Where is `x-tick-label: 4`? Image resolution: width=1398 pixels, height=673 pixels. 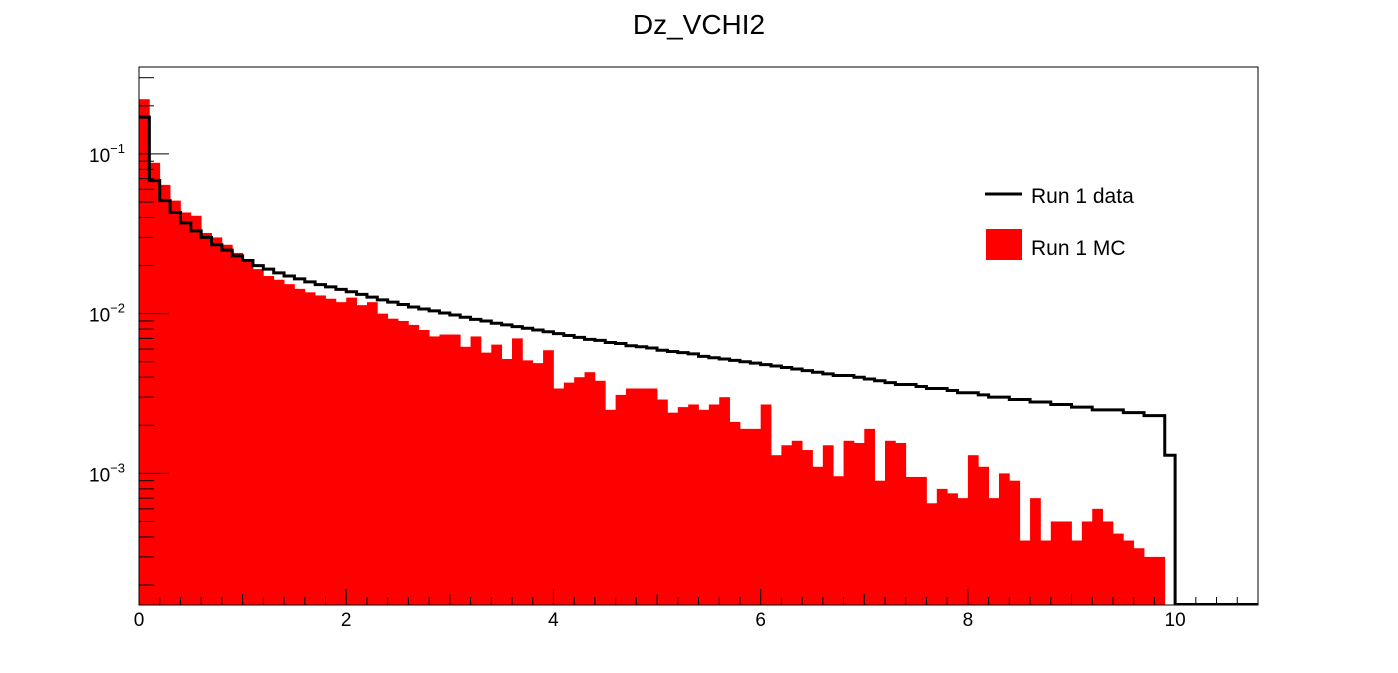 x-tick-label: 4 is located at coordinates (553, 620).